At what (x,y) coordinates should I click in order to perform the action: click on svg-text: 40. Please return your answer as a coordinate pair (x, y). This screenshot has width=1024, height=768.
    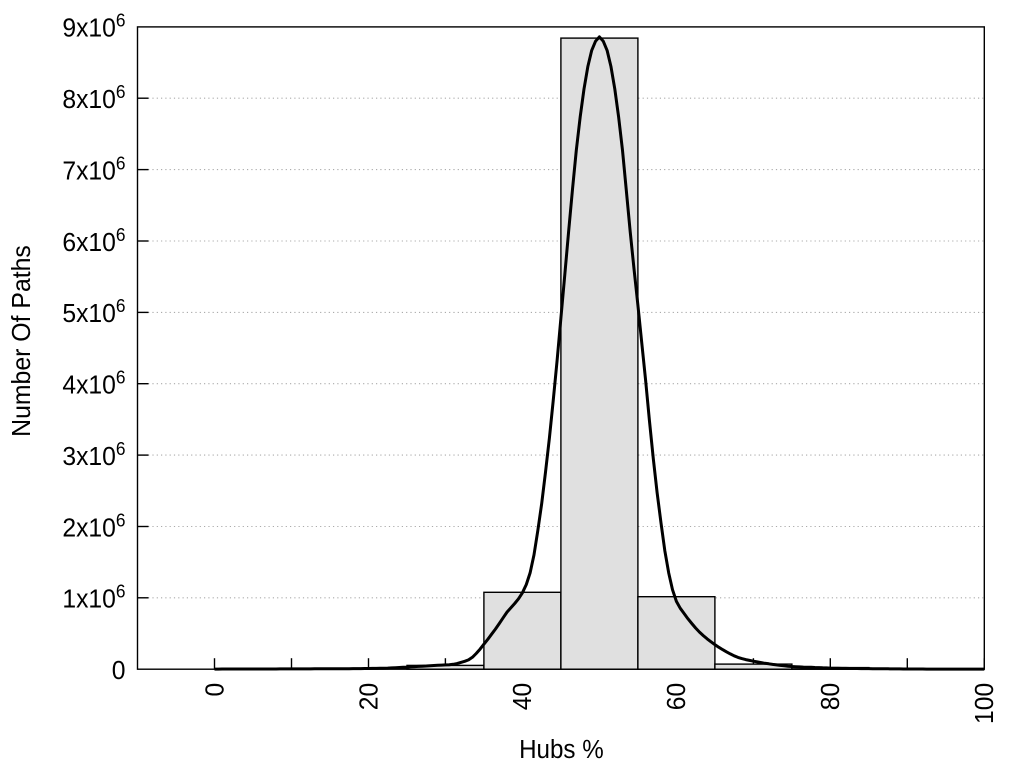
    Looking at the image, I should click on (523, 696).